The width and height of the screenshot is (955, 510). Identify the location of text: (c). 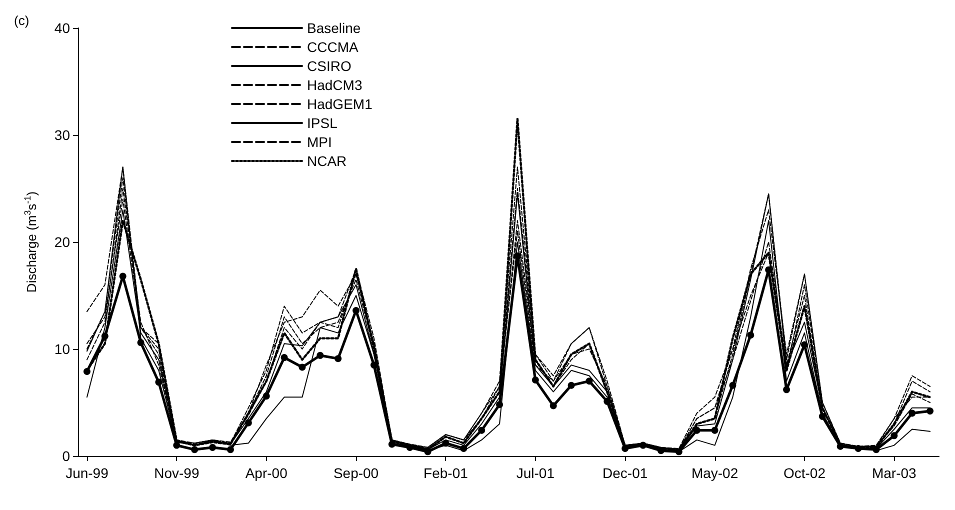
(22, 20).